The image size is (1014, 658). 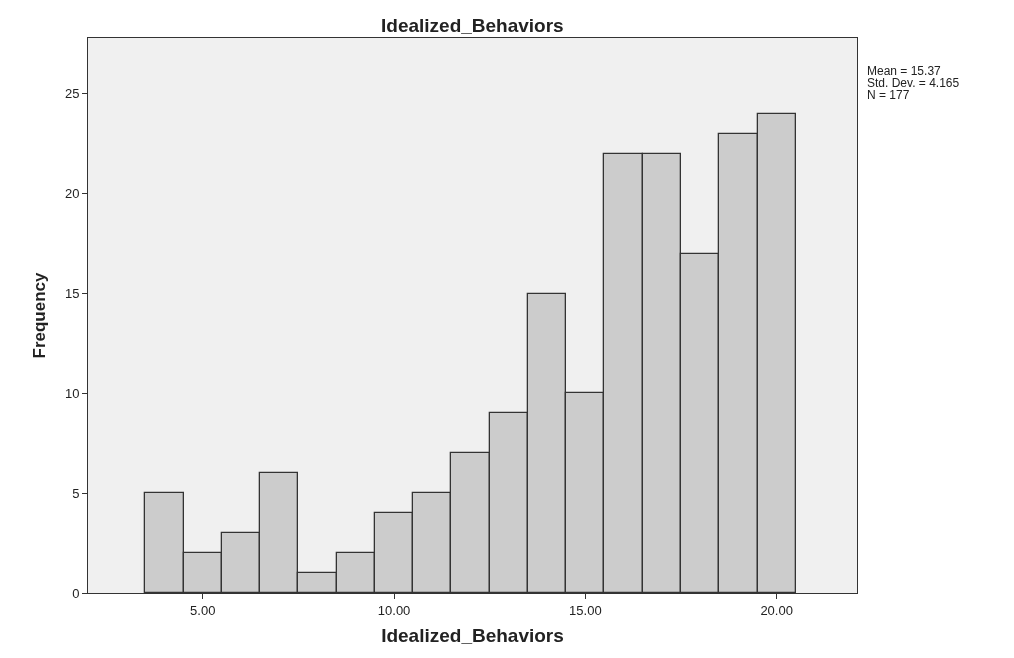 I want to click on text: Mean = 15.37, so click(x=904, y=71).